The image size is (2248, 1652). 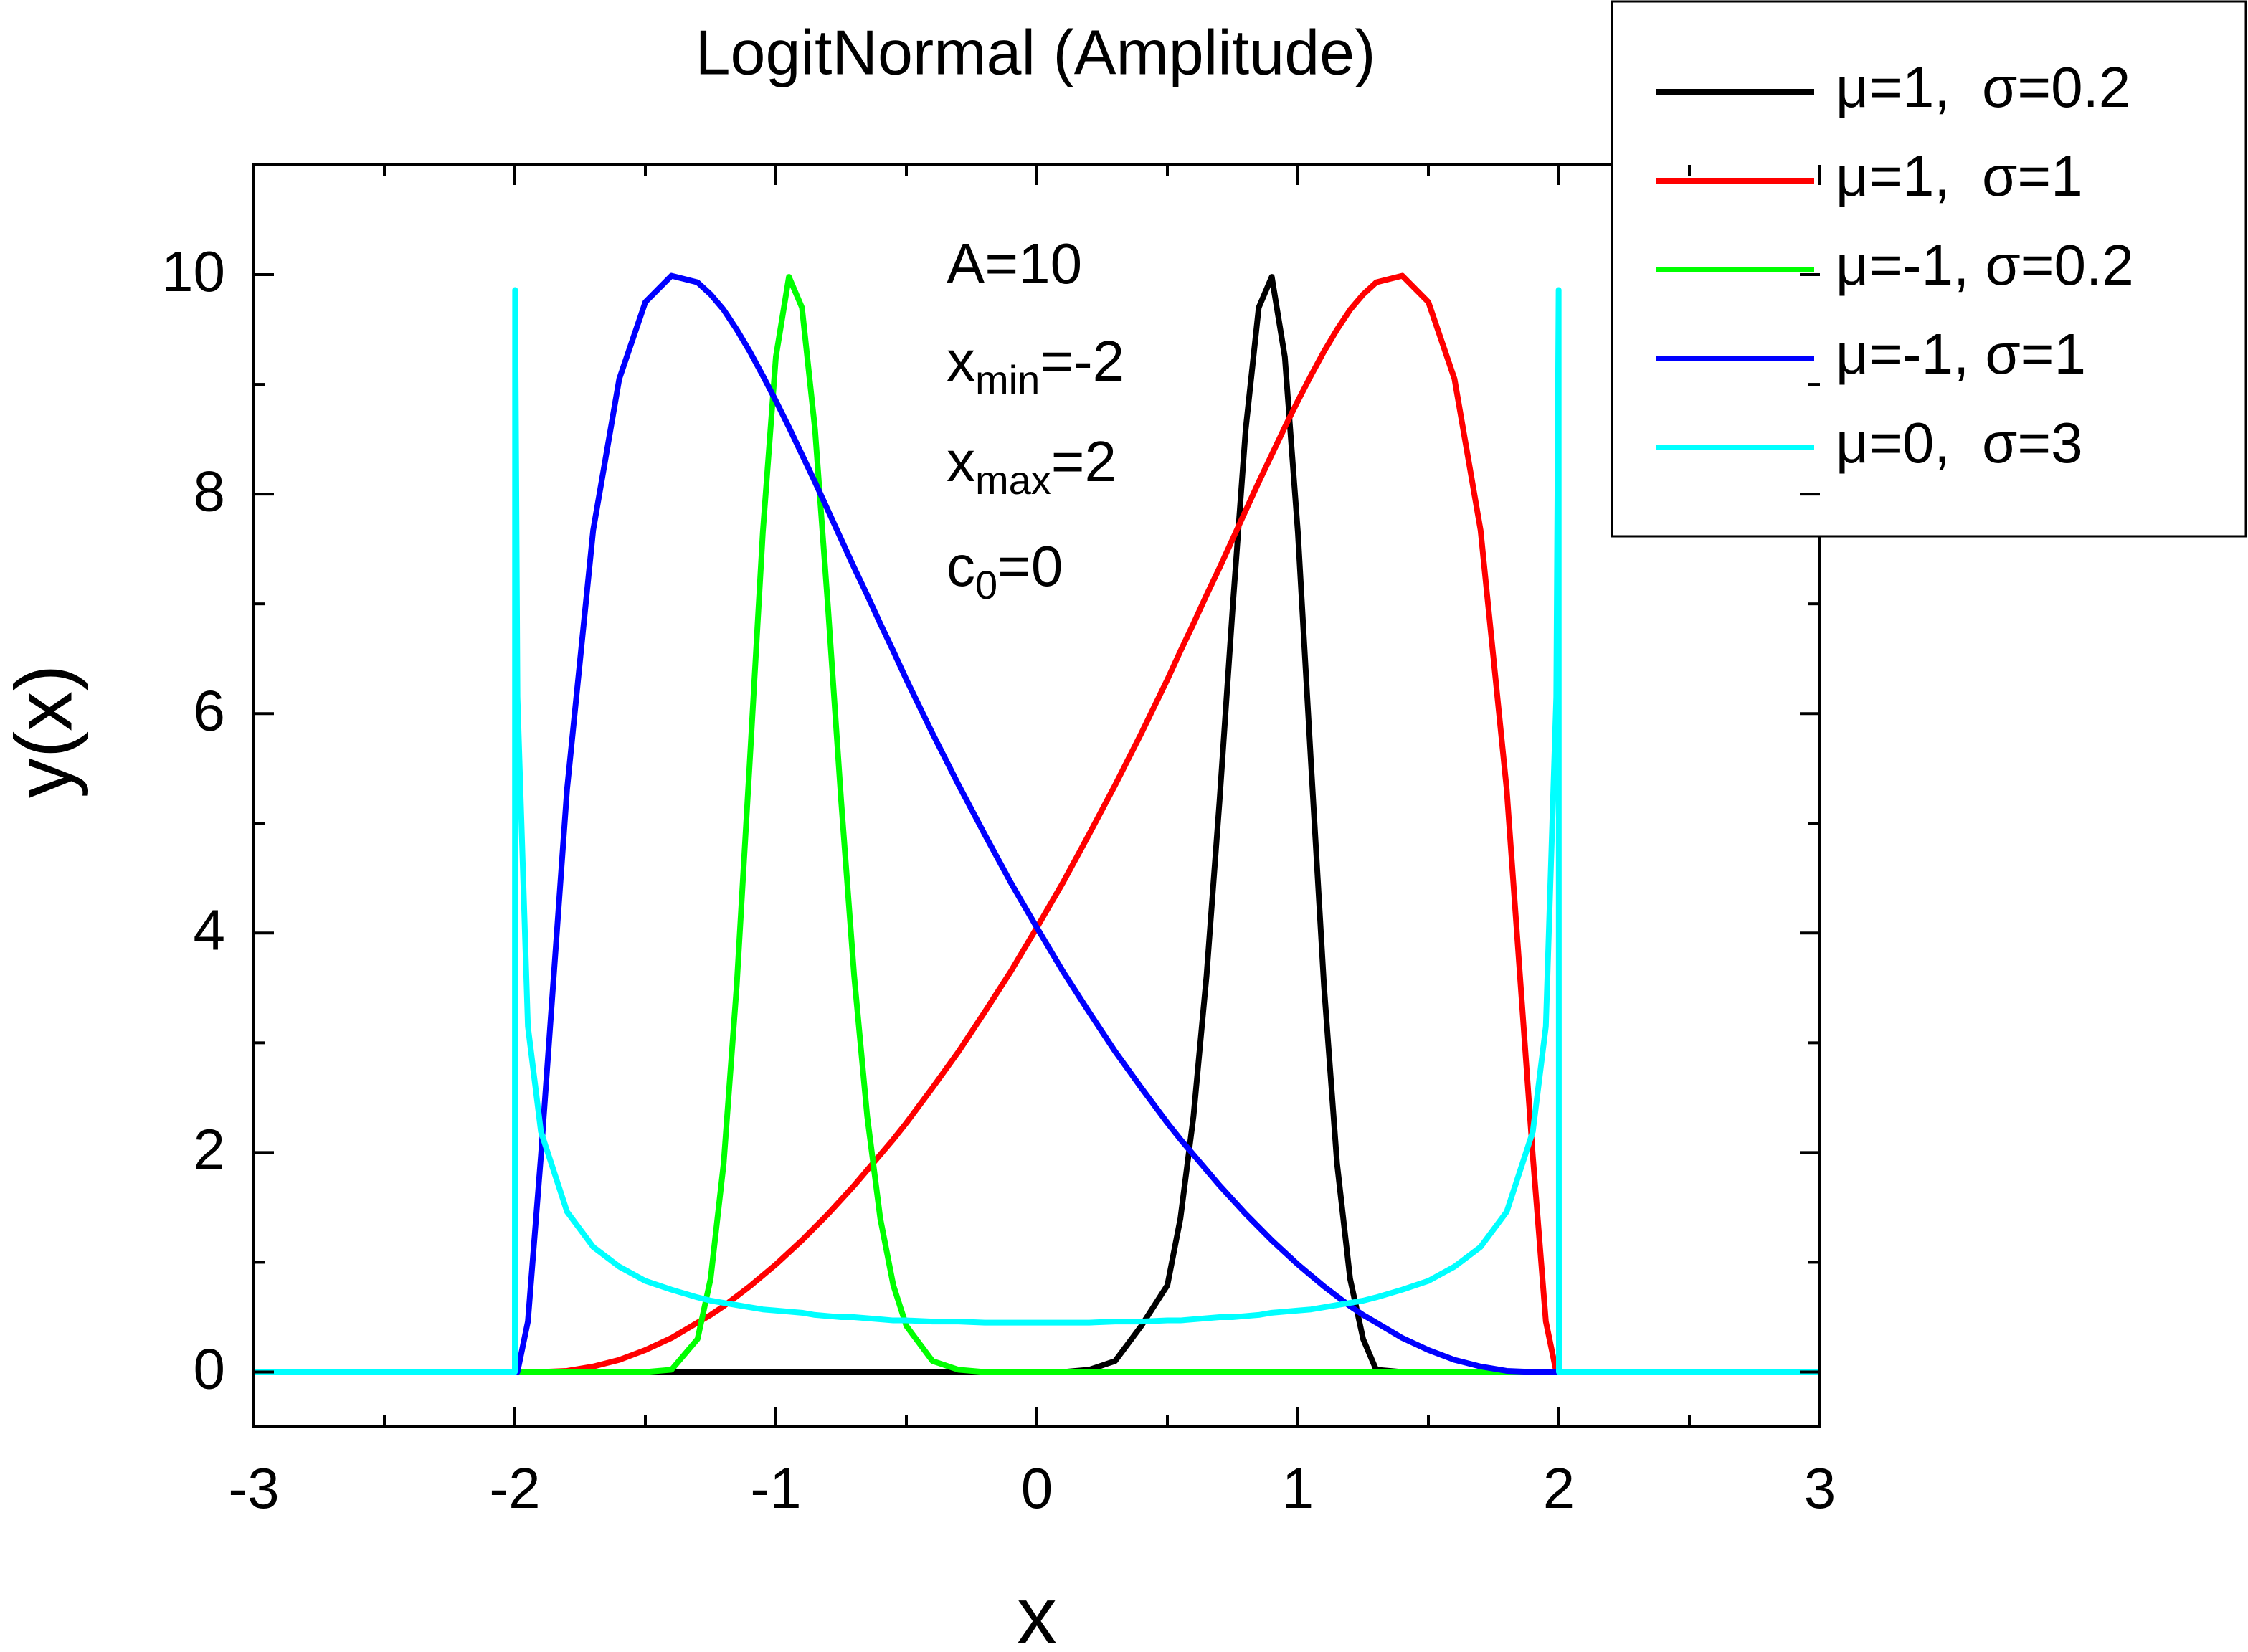 What do you see at coordinates (1298, 1488) in the screenshot?
I see `x-tick-label: 1` at bounding box center [1298, 1488].